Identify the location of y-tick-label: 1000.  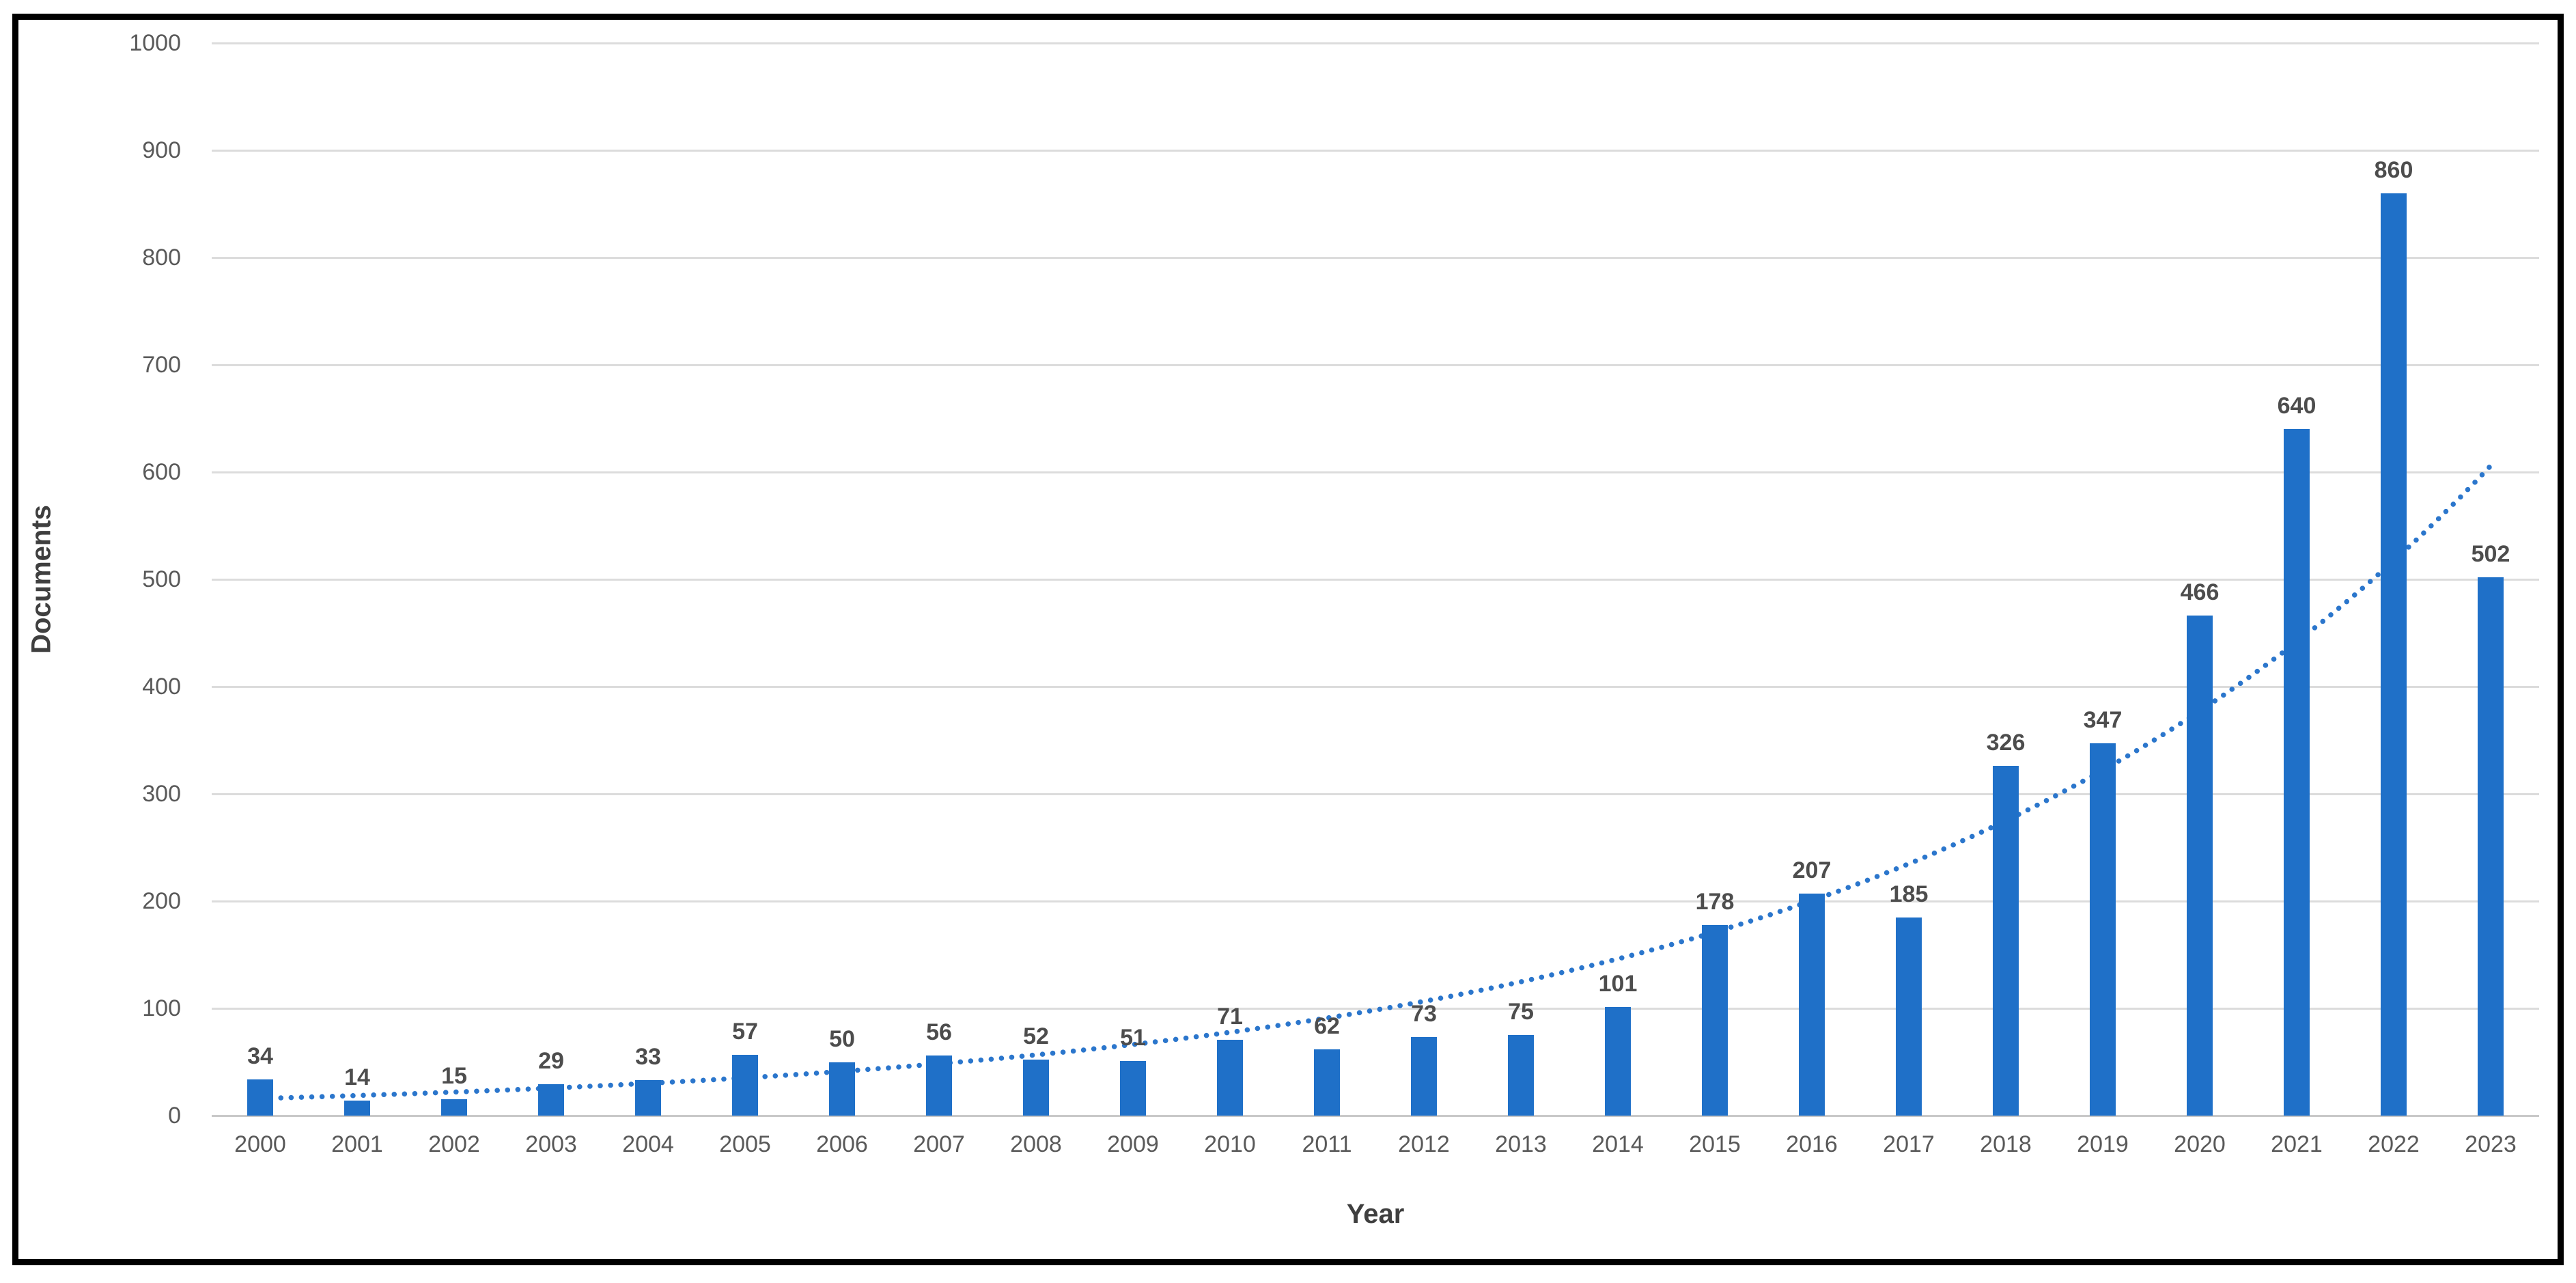
(155, 43).